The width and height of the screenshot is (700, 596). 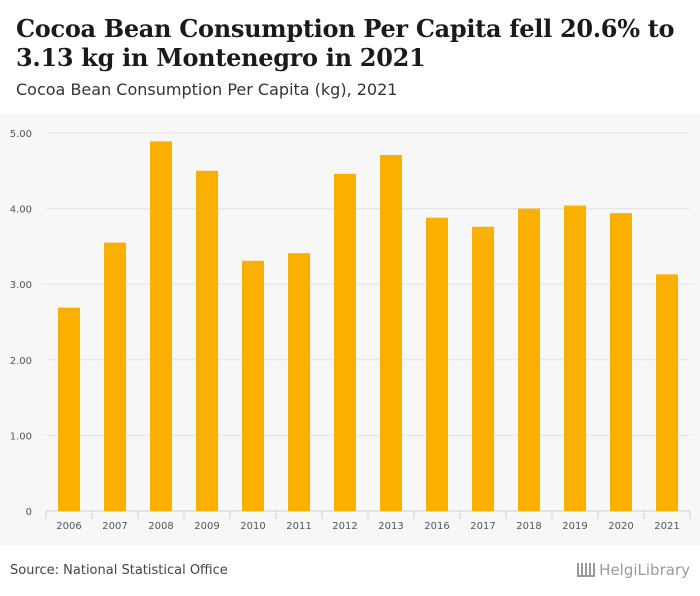 I want to click on x-tick-label: 2019, so click(x=574, y=526).